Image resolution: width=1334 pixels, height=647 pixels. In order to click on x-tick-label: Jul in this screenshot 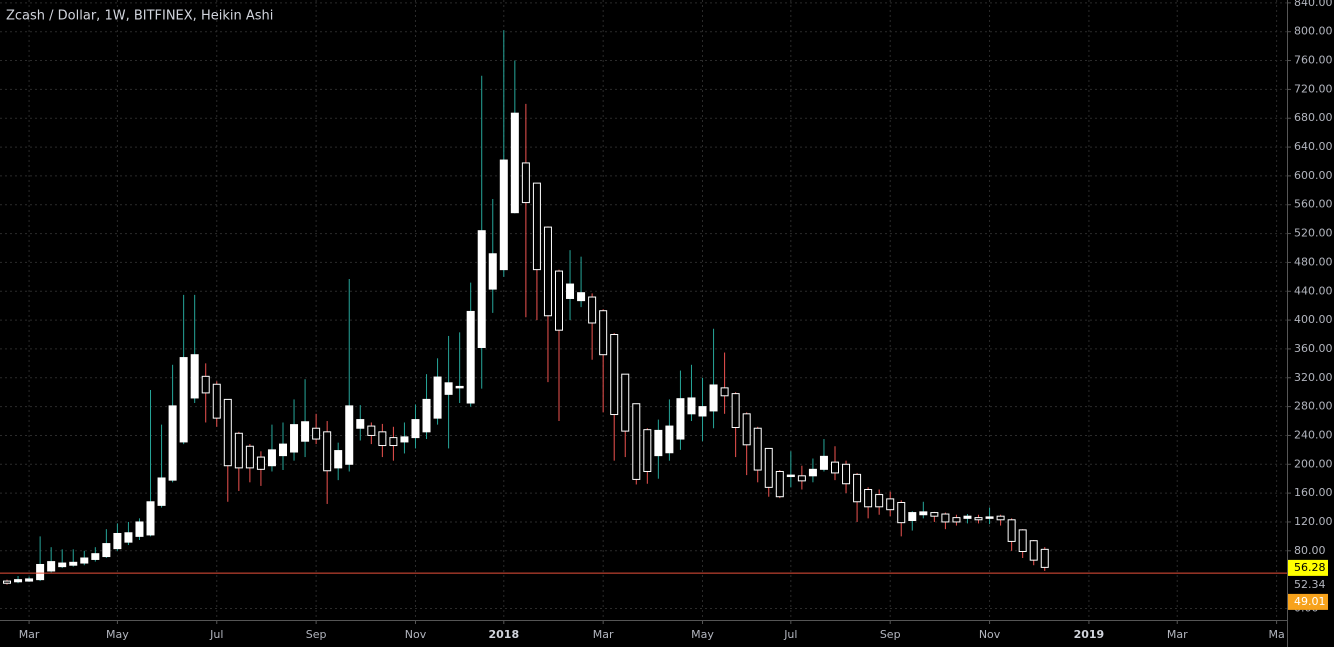, I will do `click(216, 634)`.